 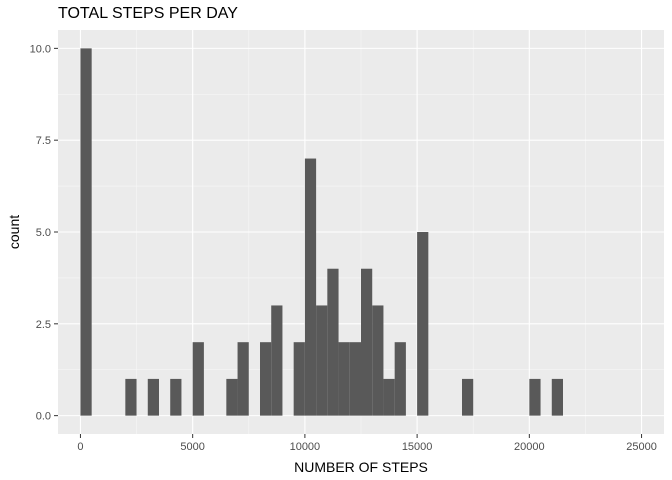 What do you see at coordinates (40, 49) in the screenshot?
I see `y-tick-label: 10.0` at bounding box center [40, 49].